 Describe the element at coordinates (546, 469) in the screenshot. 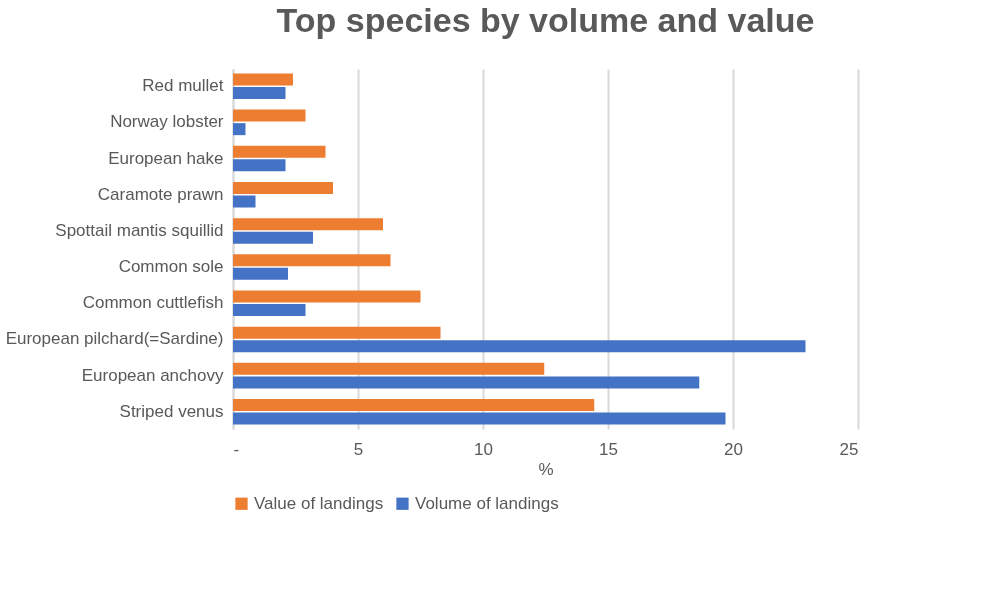

I see `x-axis-title: %` at that location.